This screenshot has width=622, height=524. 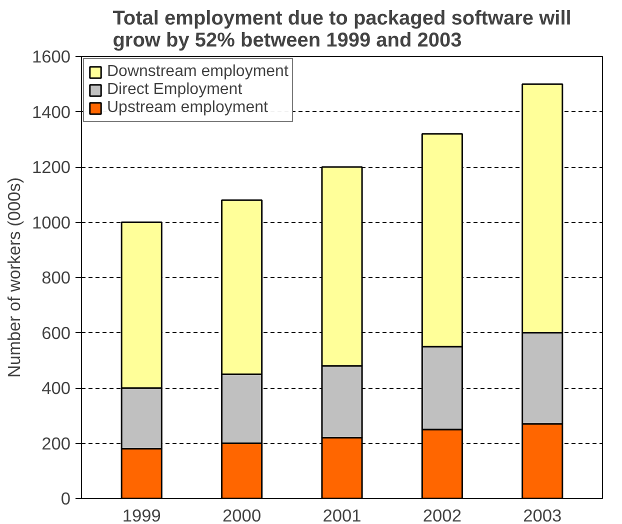 I want to click on legend-label: Upstream employment, so click(x=187, y=108).